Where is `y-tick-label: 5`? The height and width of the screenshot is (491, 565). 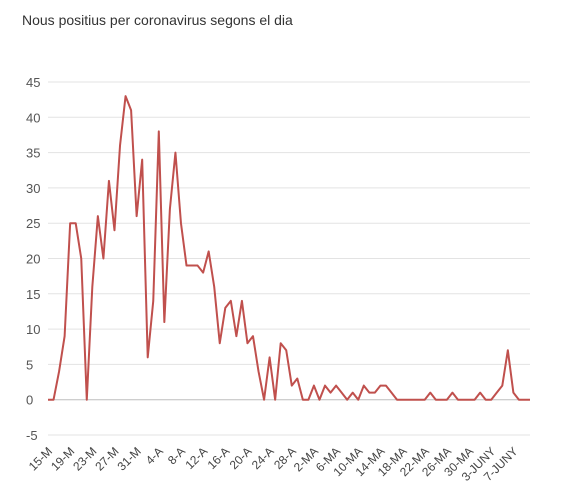 y-tick-label: 5 is located at coordinates (29, 364).